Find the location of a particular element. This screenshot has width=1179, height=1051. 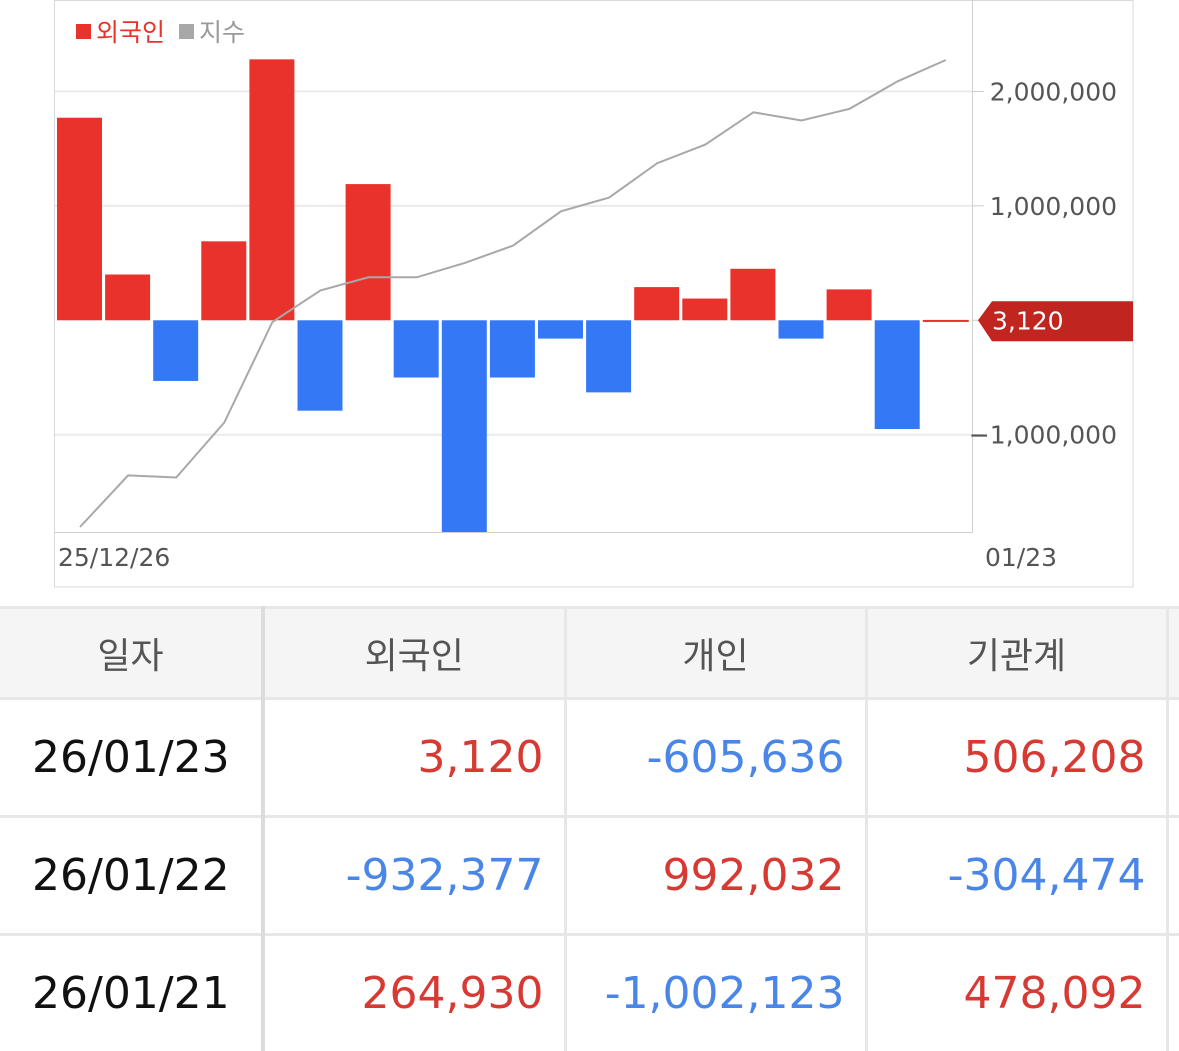

table-header-row: 일자 외국인 개인 기관계 is located at coordinates (589, 653).